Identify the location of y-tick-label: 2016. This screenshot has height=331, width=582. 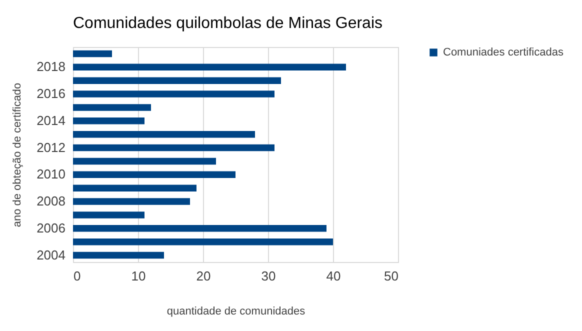
(51, 94).